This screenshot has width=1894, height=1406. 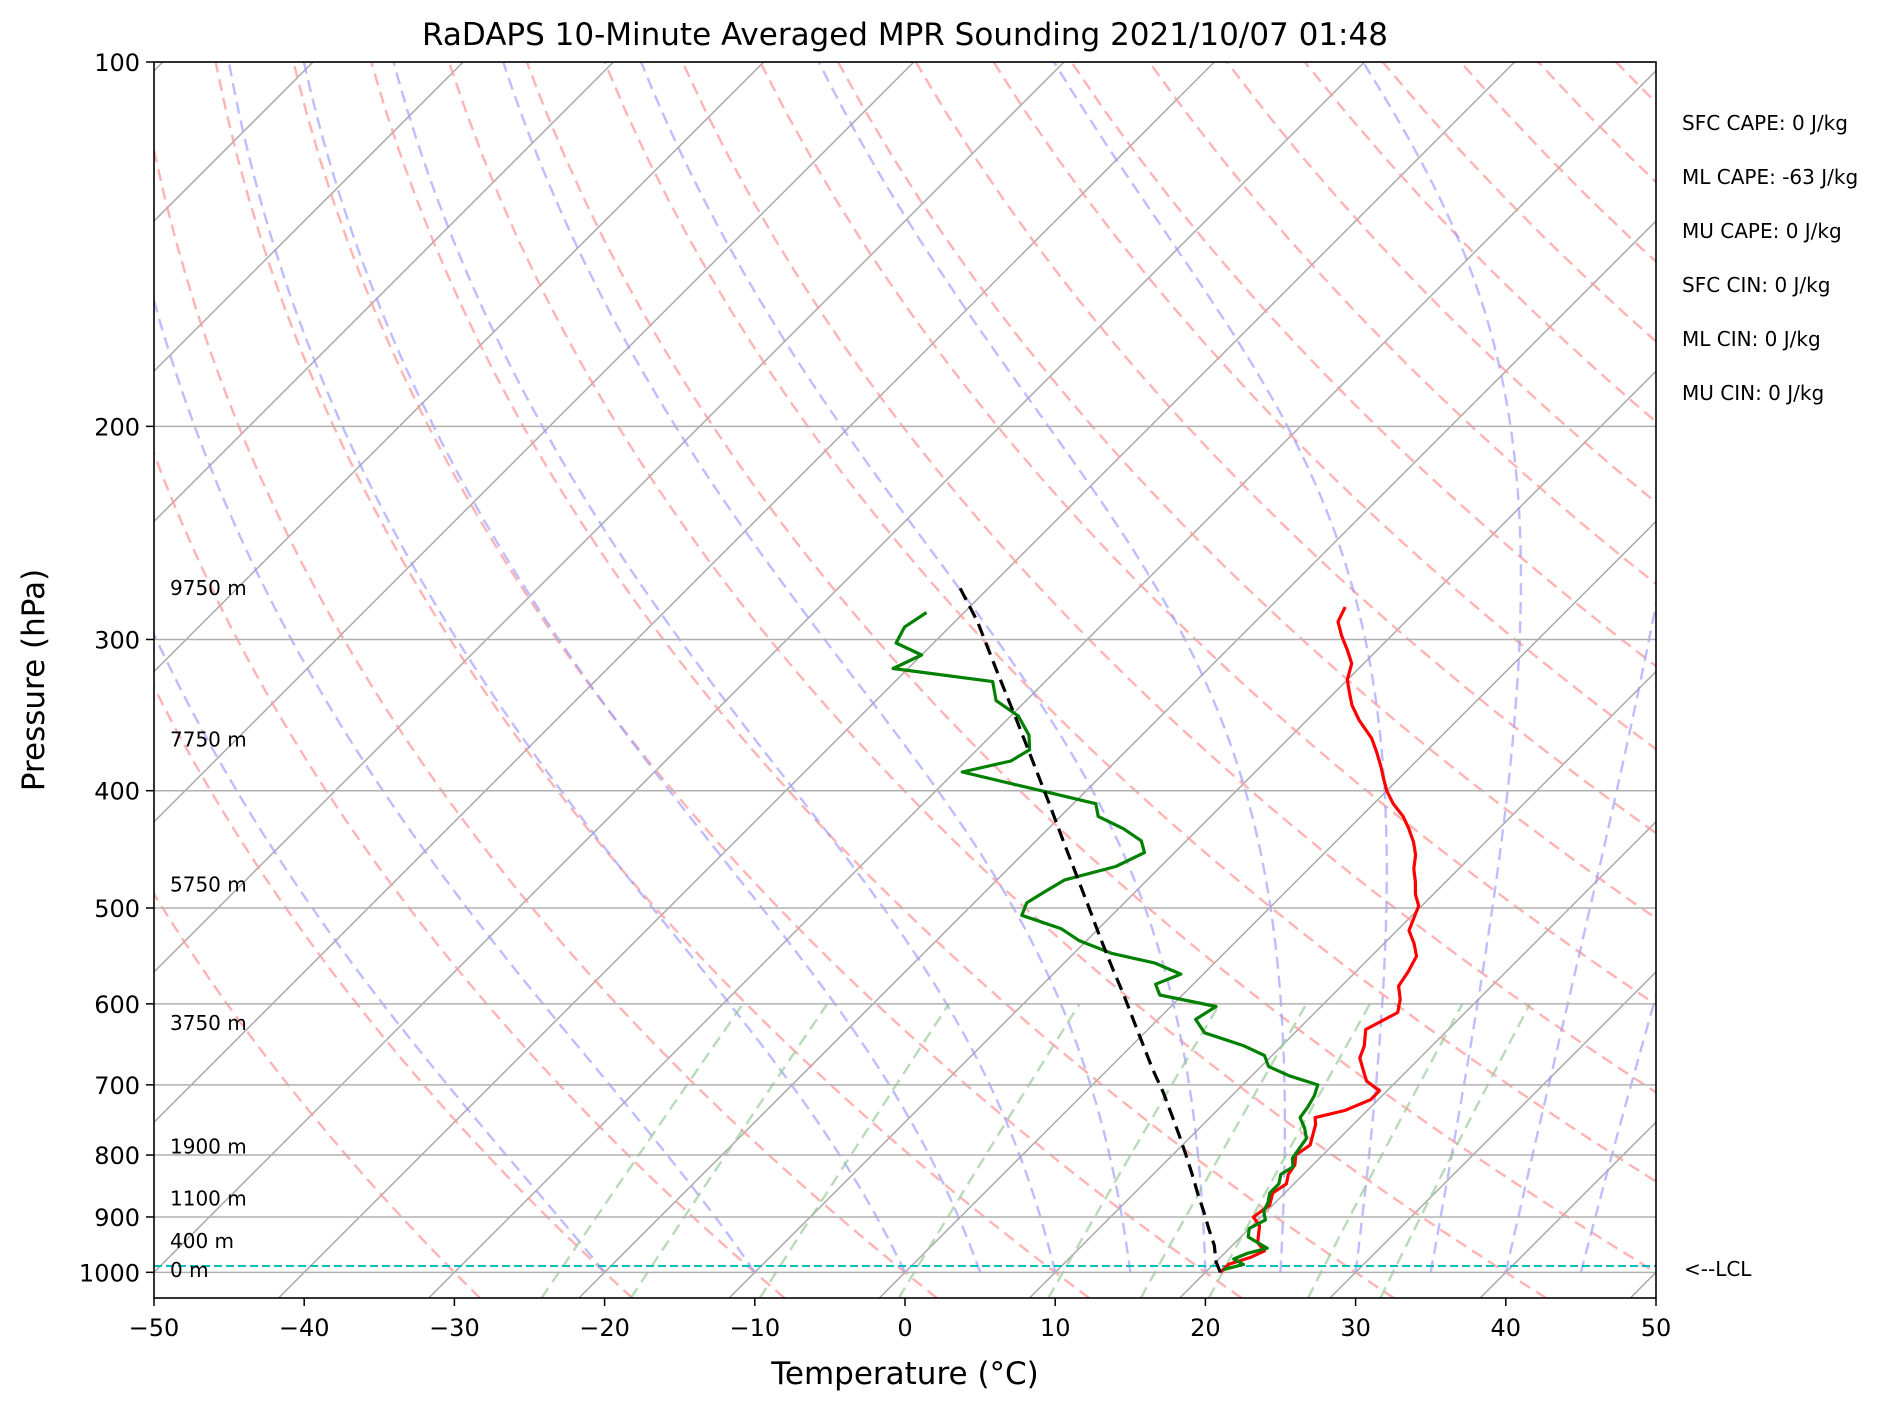 What do you see at coordinates (116, 668) in the screenshot?
I see `y-axis-ticks: 100 200 300 400 500 600 700 800 900 1000` at bounding box center [116, 668].